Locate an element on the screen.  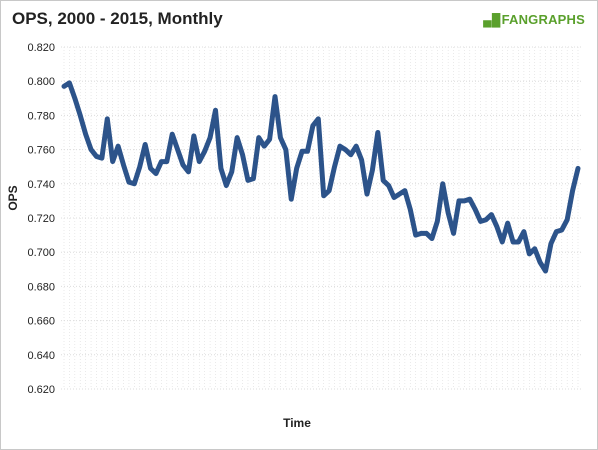
x-axis-label: Time is located at coordinates (297, 423).